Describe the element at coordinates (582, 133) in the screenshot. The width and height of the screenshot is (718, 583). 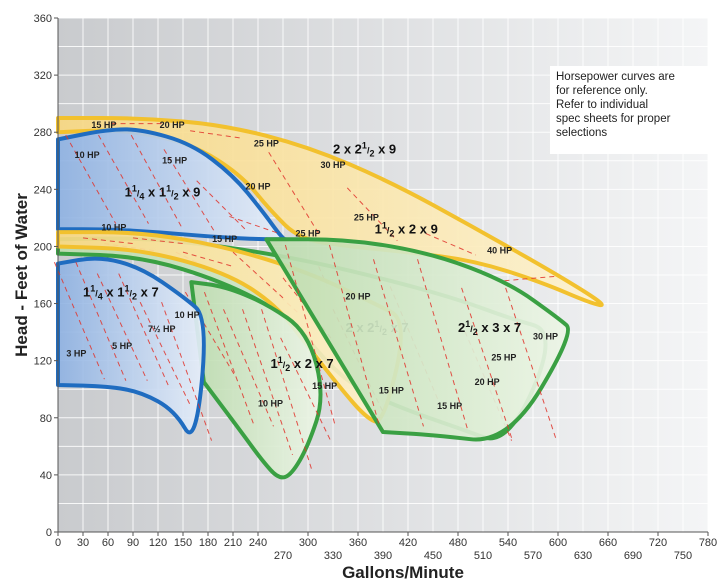
I see `note-line: selections` at that location.